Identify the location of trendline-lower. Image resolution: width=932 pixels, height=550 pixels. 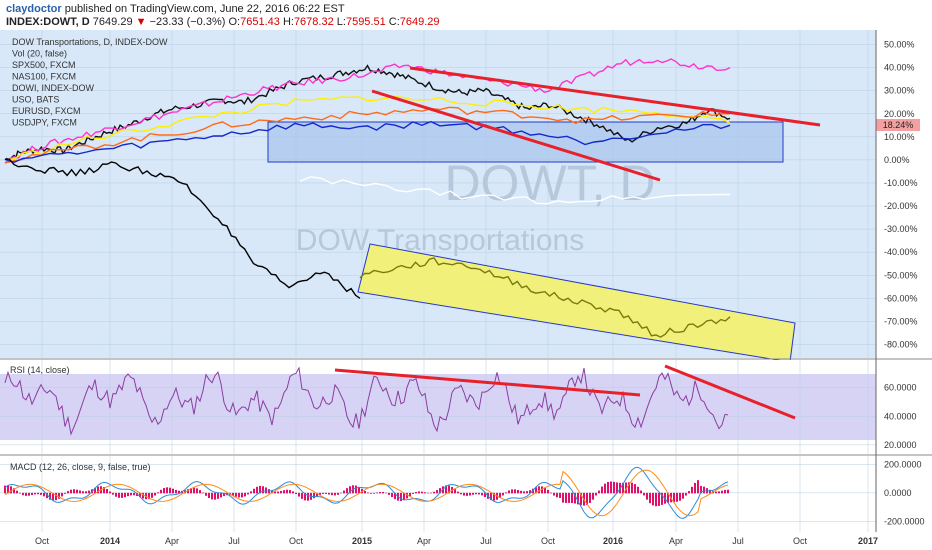
(516, 135).